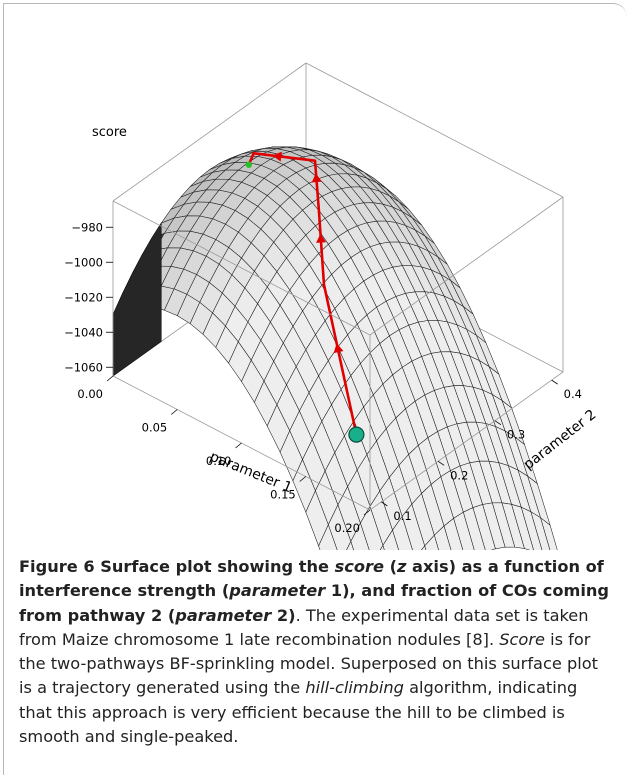 This screenshot has height=782, width=632. What do you see at coordinates (359, 566) in the screenshot?
I see `caption-score-term: score` at bounding box center [359, 566].